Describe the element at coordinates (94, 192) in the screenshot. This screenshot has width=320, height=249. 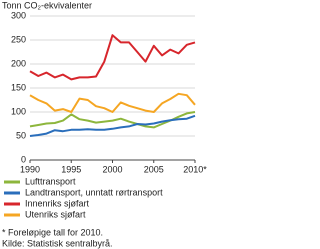
I see `legend-label: Landtransport, unntatt rørtransport` at that location.